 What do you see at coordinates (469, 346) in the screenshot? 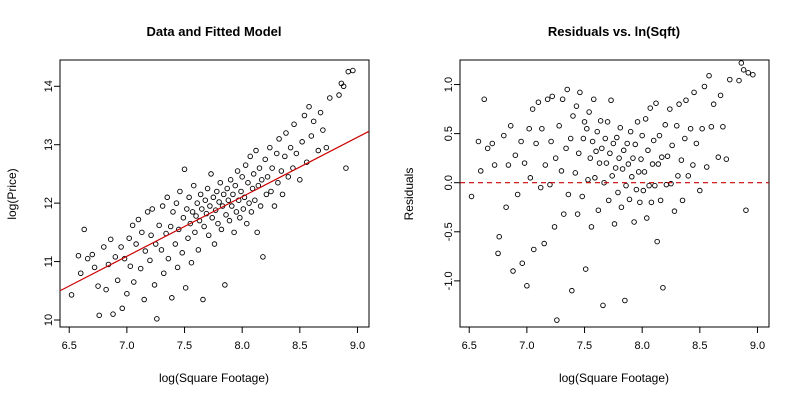
I see `x-tick-label: 6.5` at bounding box center [469, 346].